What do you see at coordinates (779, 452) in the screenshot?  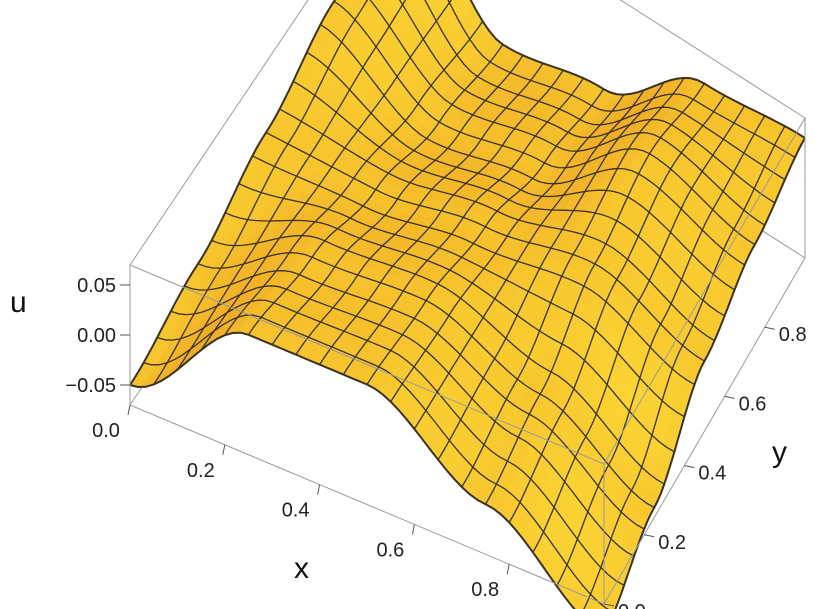 I see `y-axis-label: y` at bounding box center [779, 452].